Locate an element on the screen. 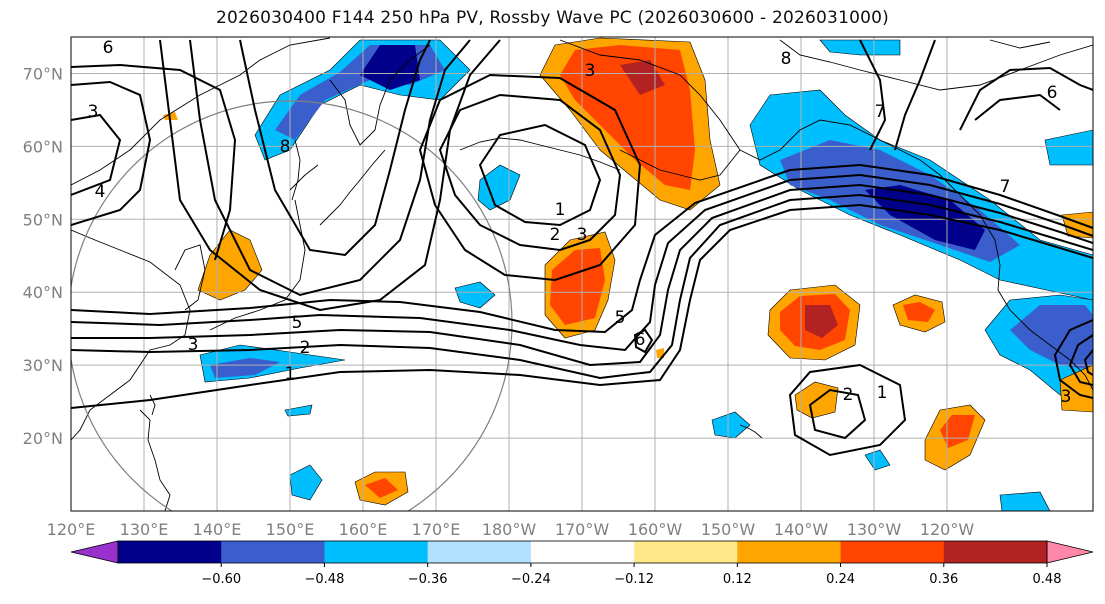 Image resolution: width=1105 pixels, height=604 pixels. contour-label: 4 is located at coordinates (100, 192).